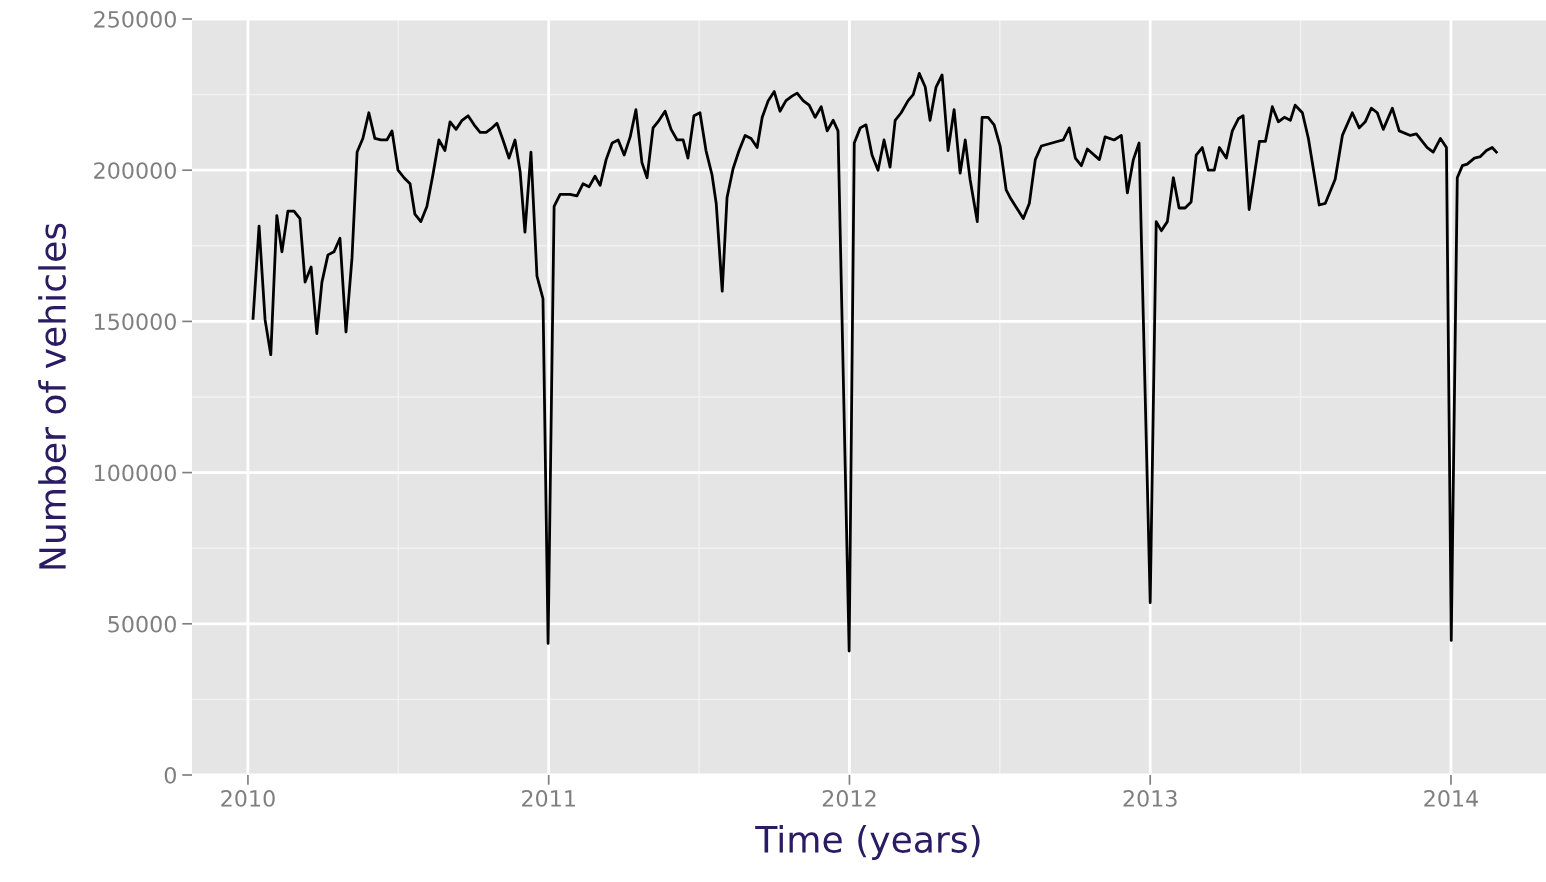 This screenshot has width=1546, height=882. Describe the element at coordinates (170, 775) in the screenshot. I see `y-tick-label: 0` at that location.